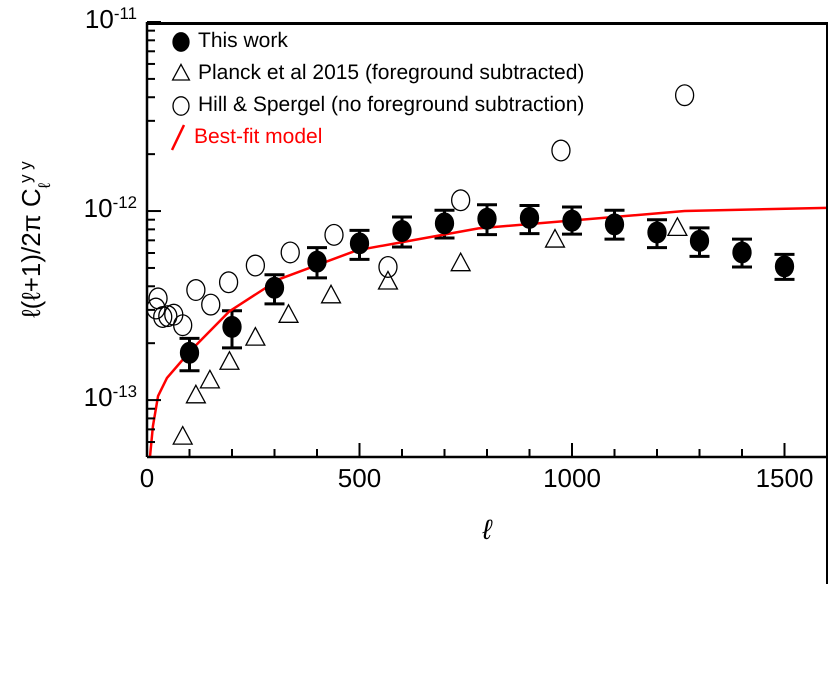 Image resolution: width=830 pixels, height=673 pixels. Describe the element at coordinates (147, 478) in the screenshot. I see `x-tick-label: 0` at that location.